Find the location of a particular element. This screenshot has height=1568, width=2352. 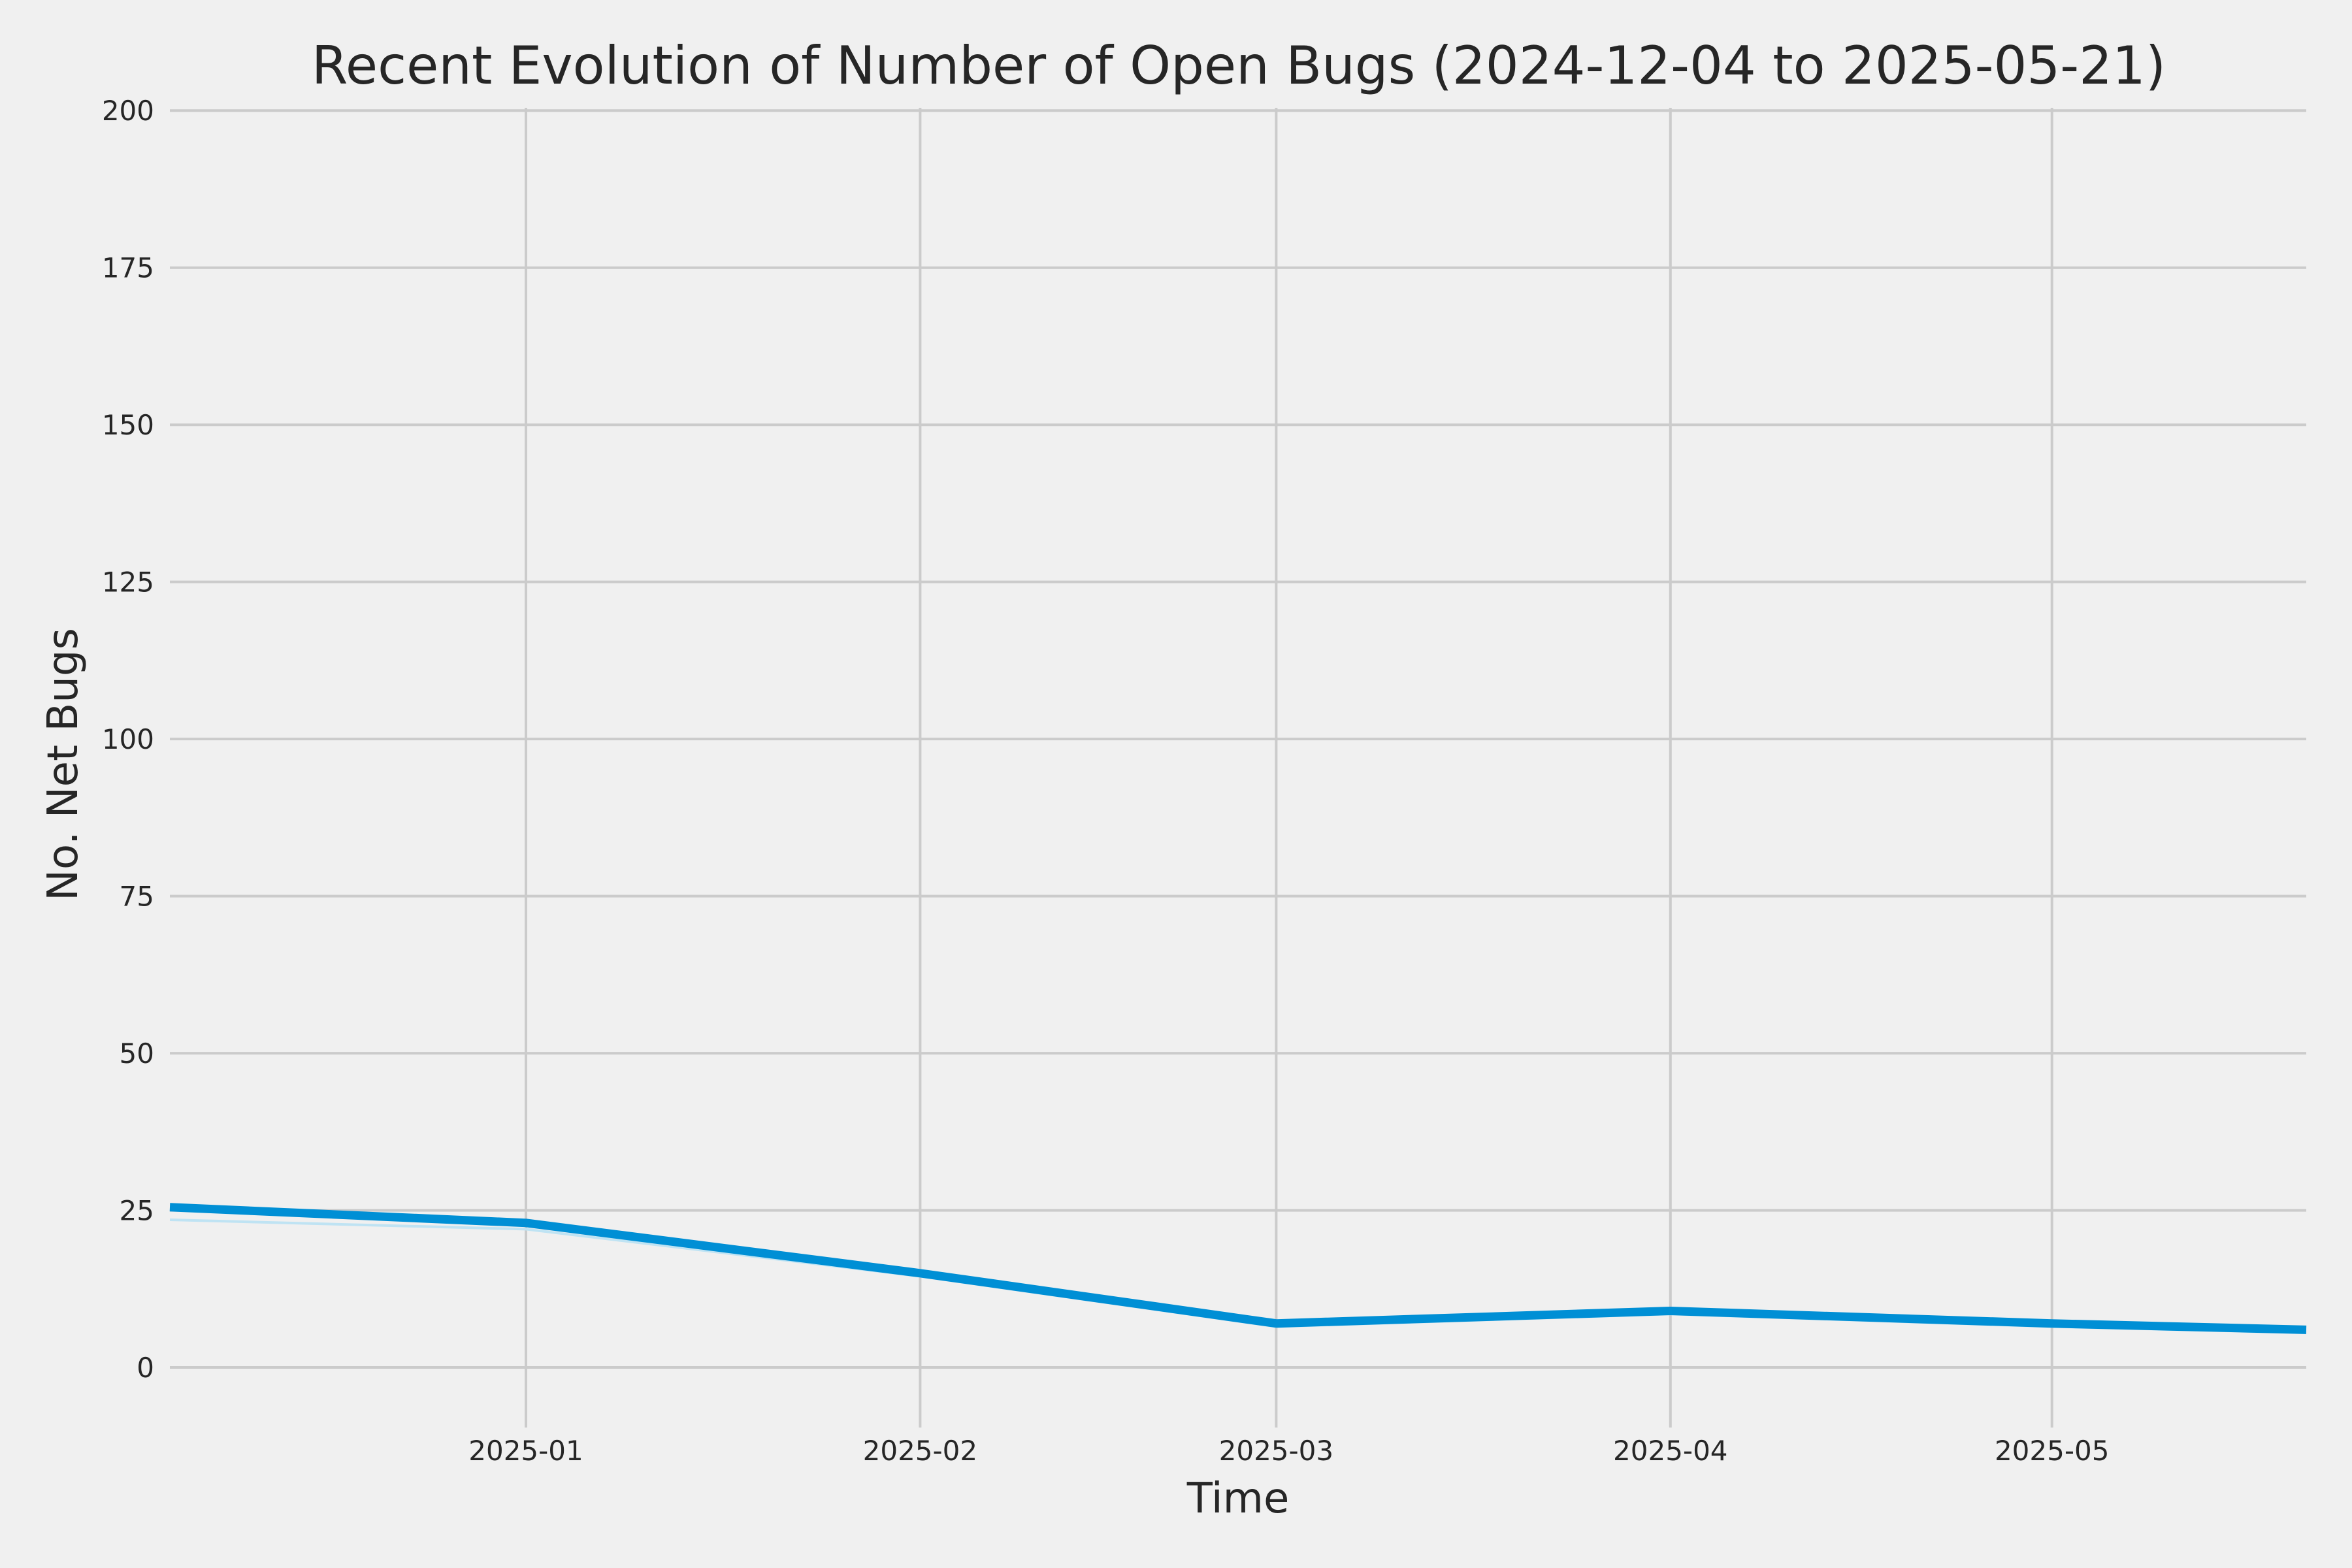

x-tick-label: 2025-04 is located at coordinates (1670, 1451).